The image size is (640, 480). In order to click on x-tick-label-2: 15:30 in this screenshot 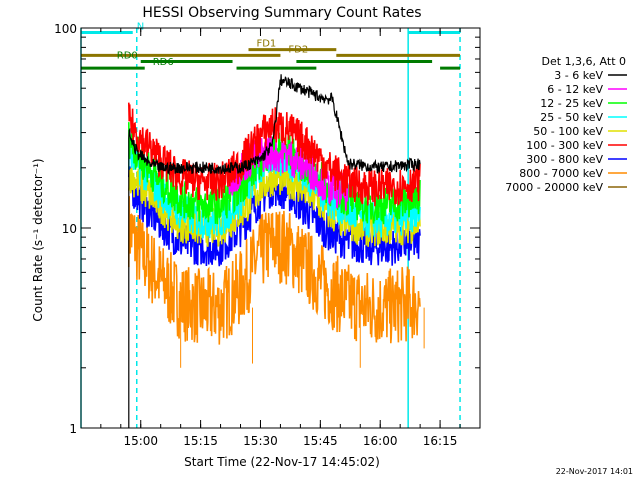, I will do `click(260, 441)`.